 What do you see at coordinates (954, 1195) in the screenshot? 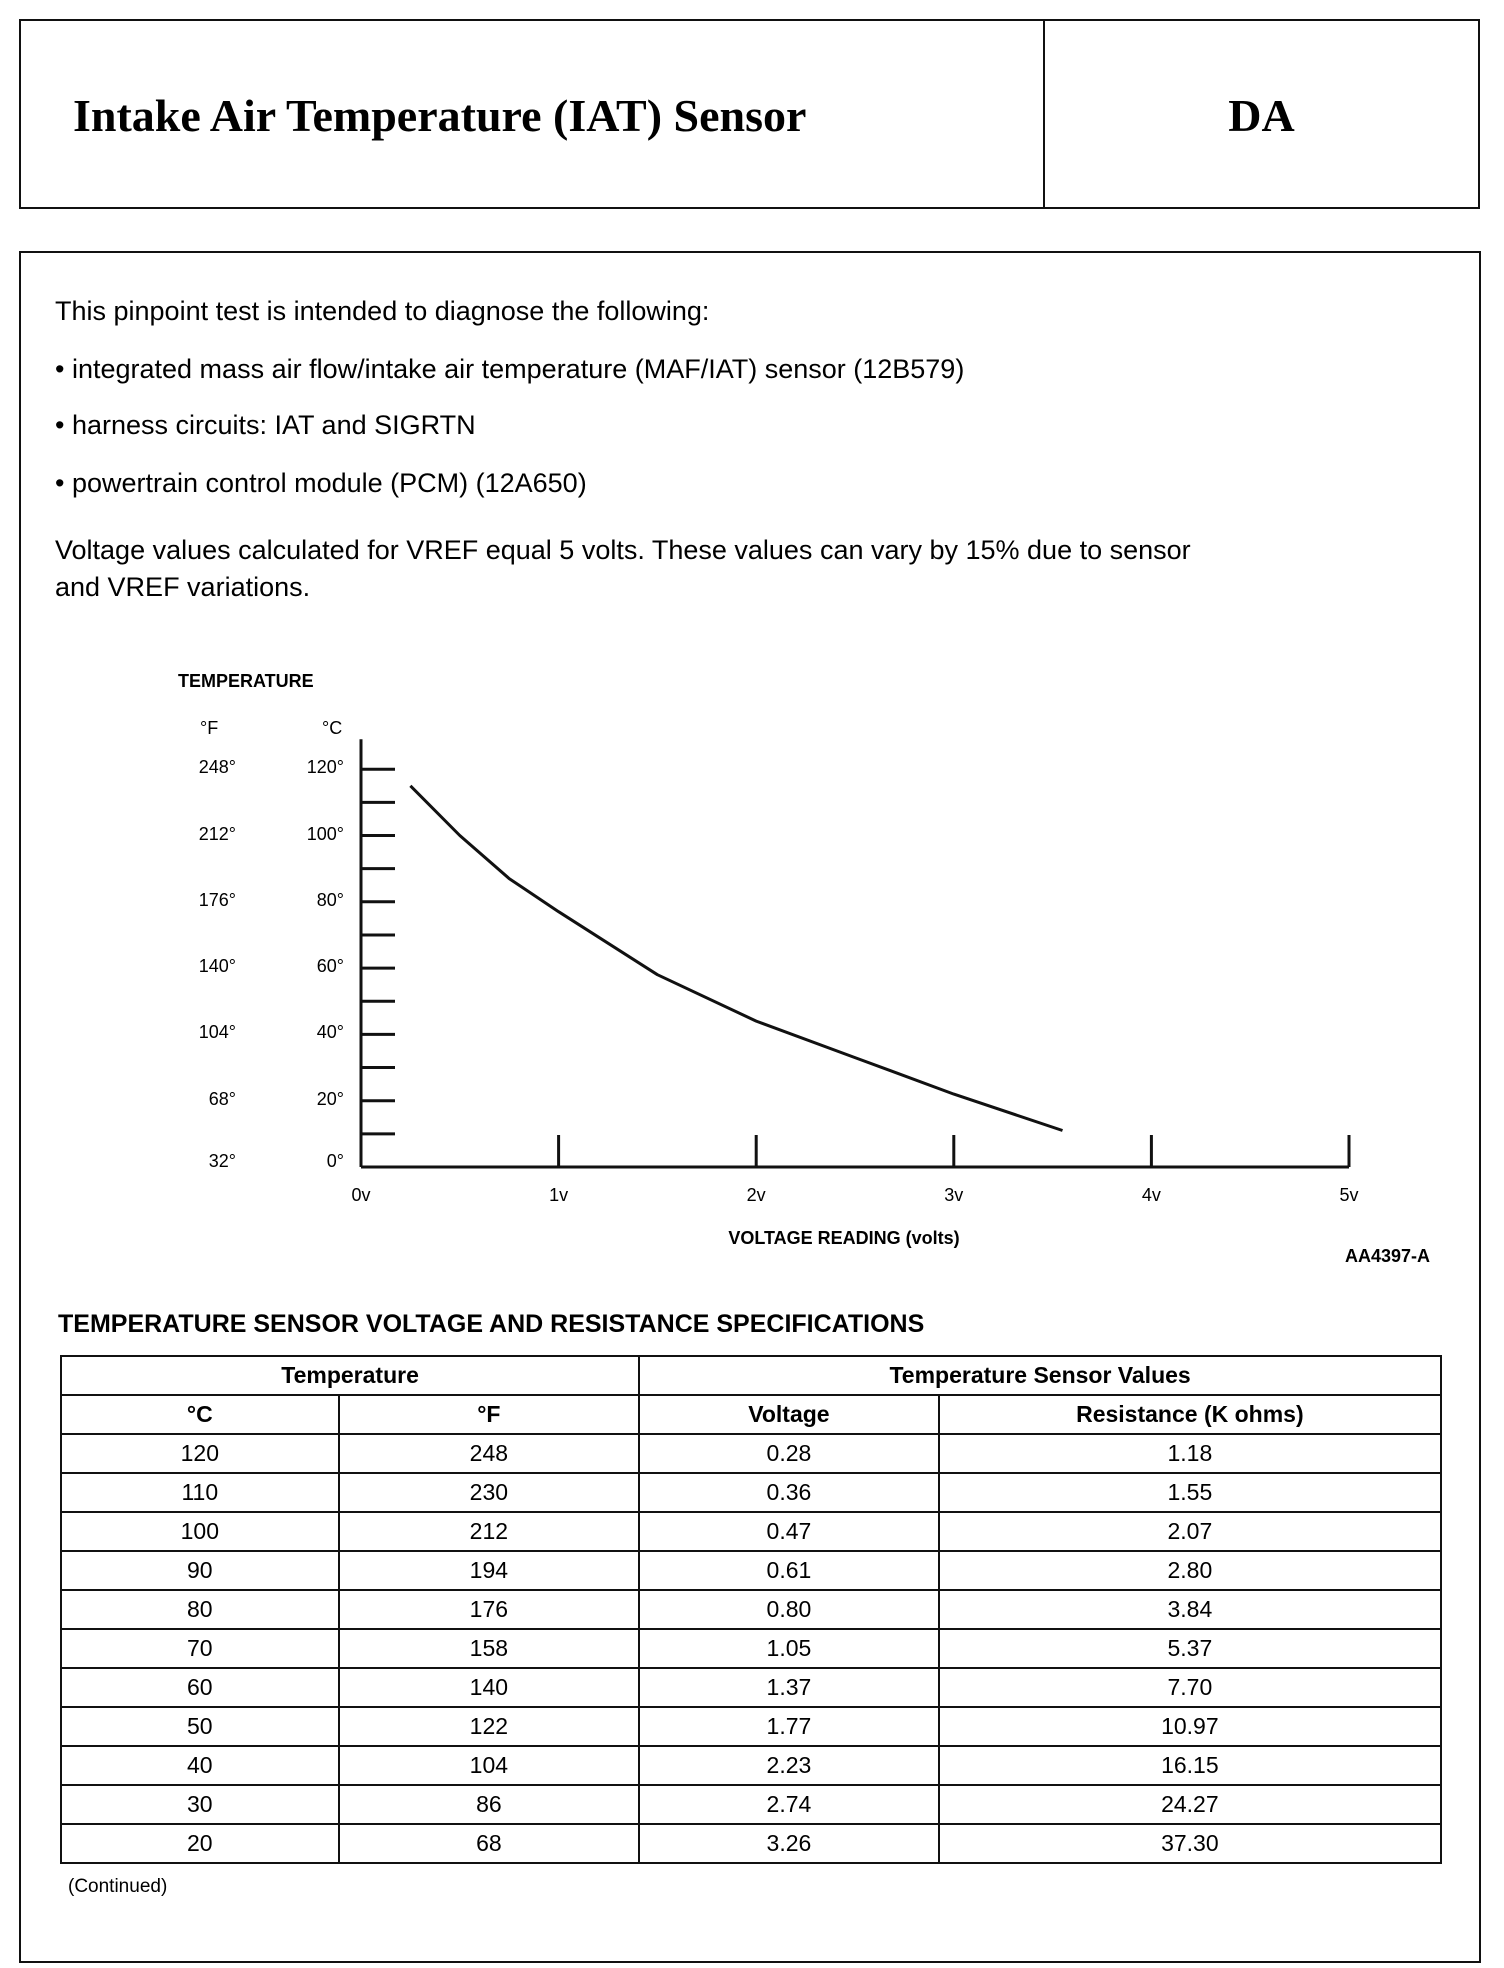
I see `x-tick-label: 3v` at bounding box center [954, 1195].